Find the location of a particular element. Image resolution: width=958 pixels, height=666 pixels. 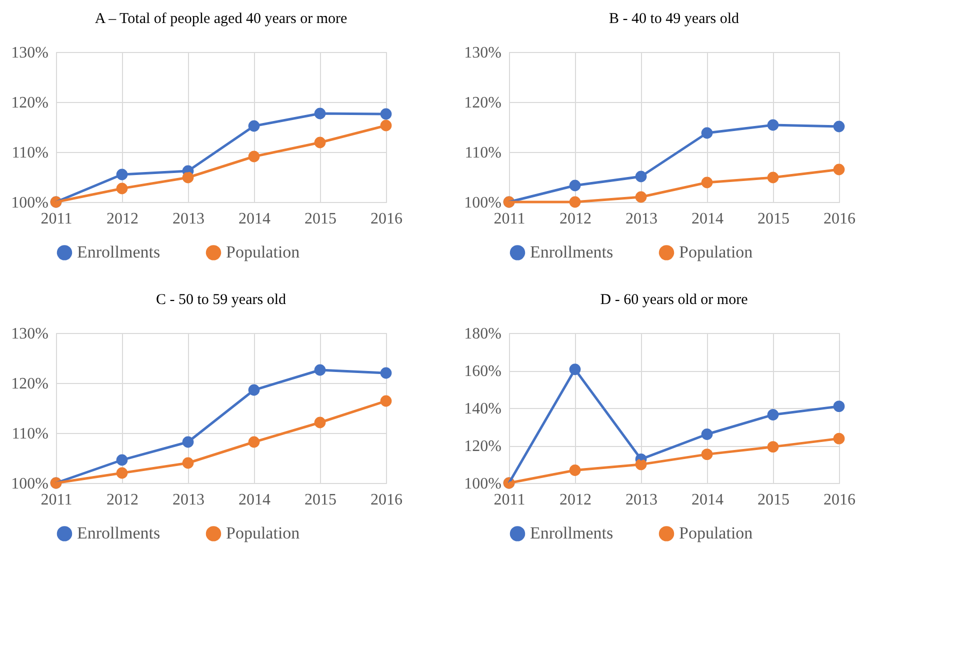

chart-title: B - 40 to 49 years old is located at coordinates (674, 19).